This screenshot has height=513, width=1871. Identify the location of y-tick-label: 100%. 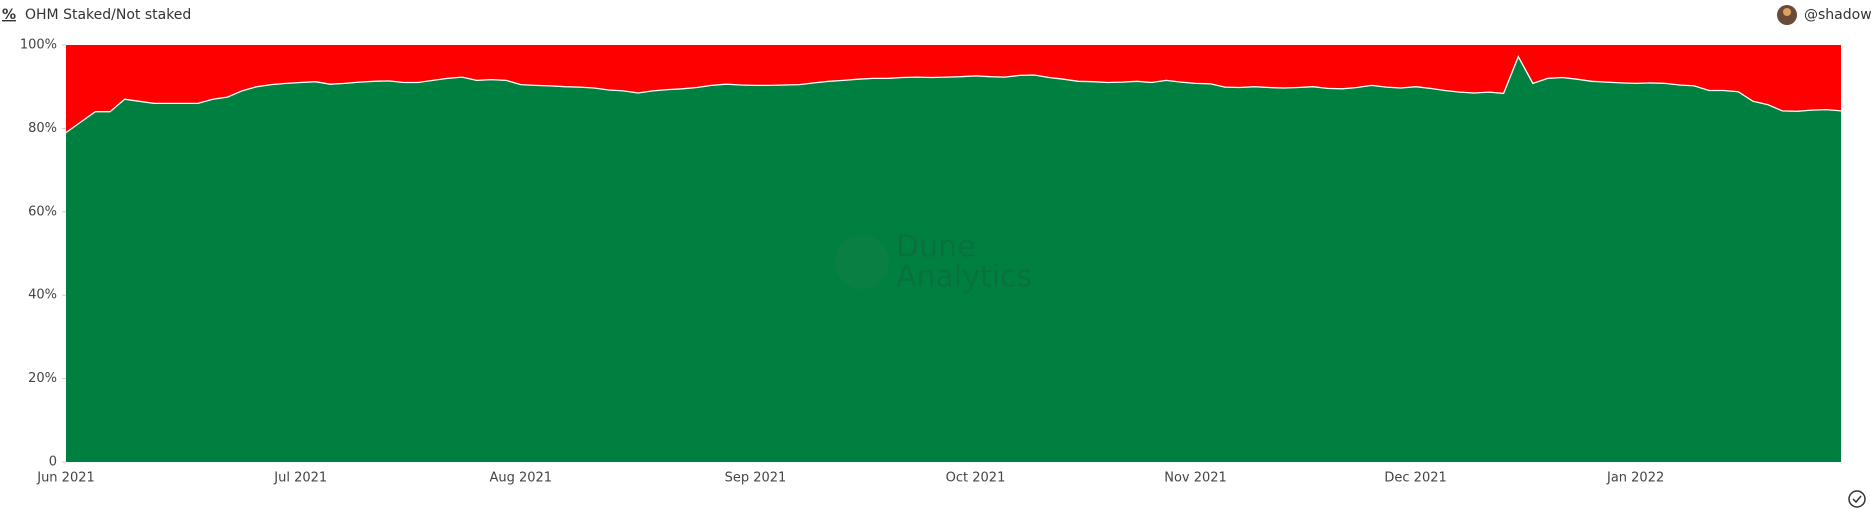
(38, 45).